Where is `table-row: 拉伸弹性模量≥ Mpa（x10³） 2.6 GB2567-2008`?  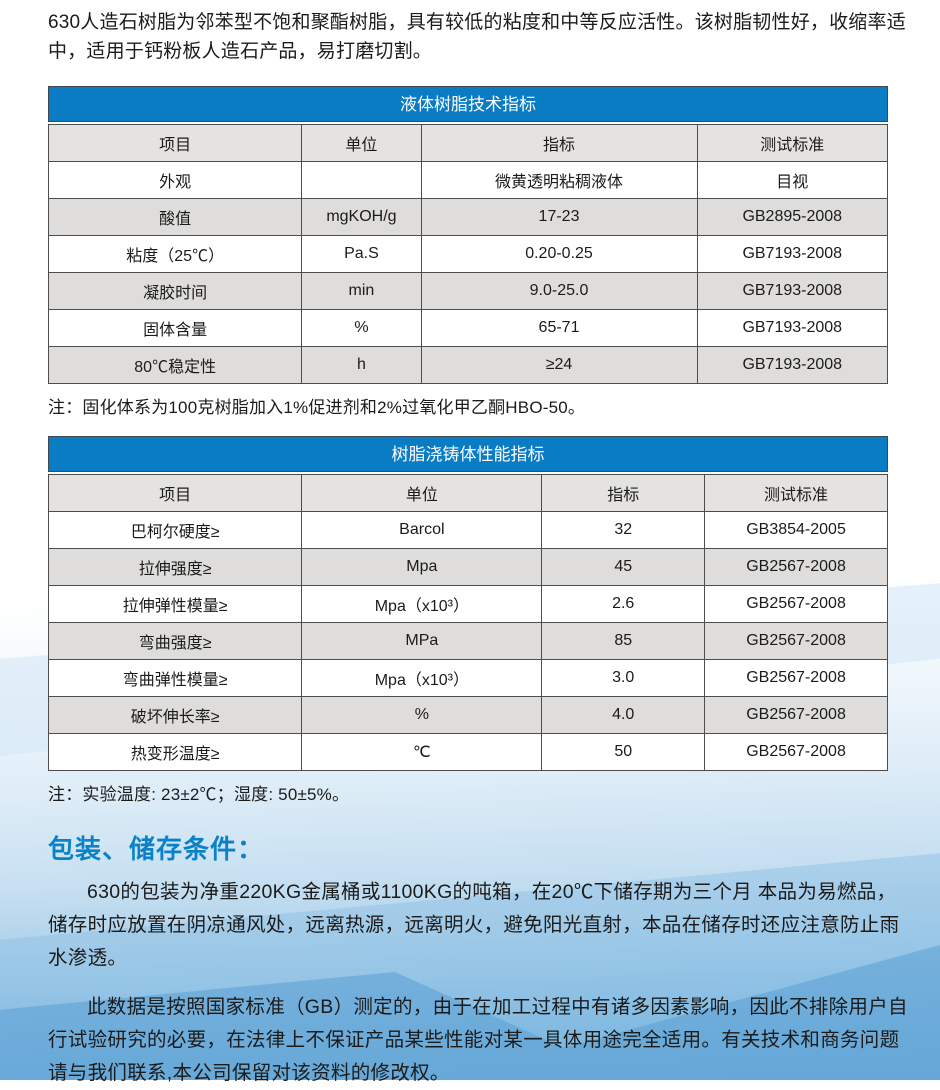
table-row: 拉伸弹性模量≥ Mpa（x10³） 2.6 GB2567-2008 is located at coordinates (467, 604).